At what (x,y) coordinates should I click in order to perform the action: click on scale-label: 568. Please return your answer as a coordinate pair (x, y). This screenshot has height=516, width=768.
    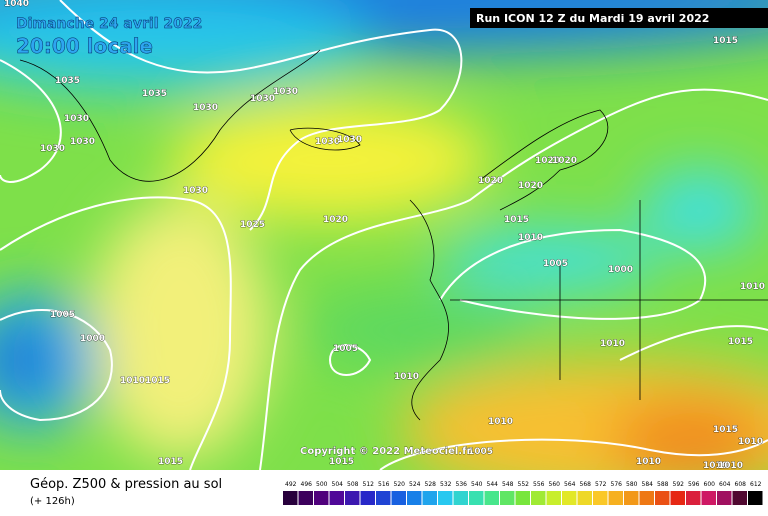
    Looking at the image, I should click on (586, 484).